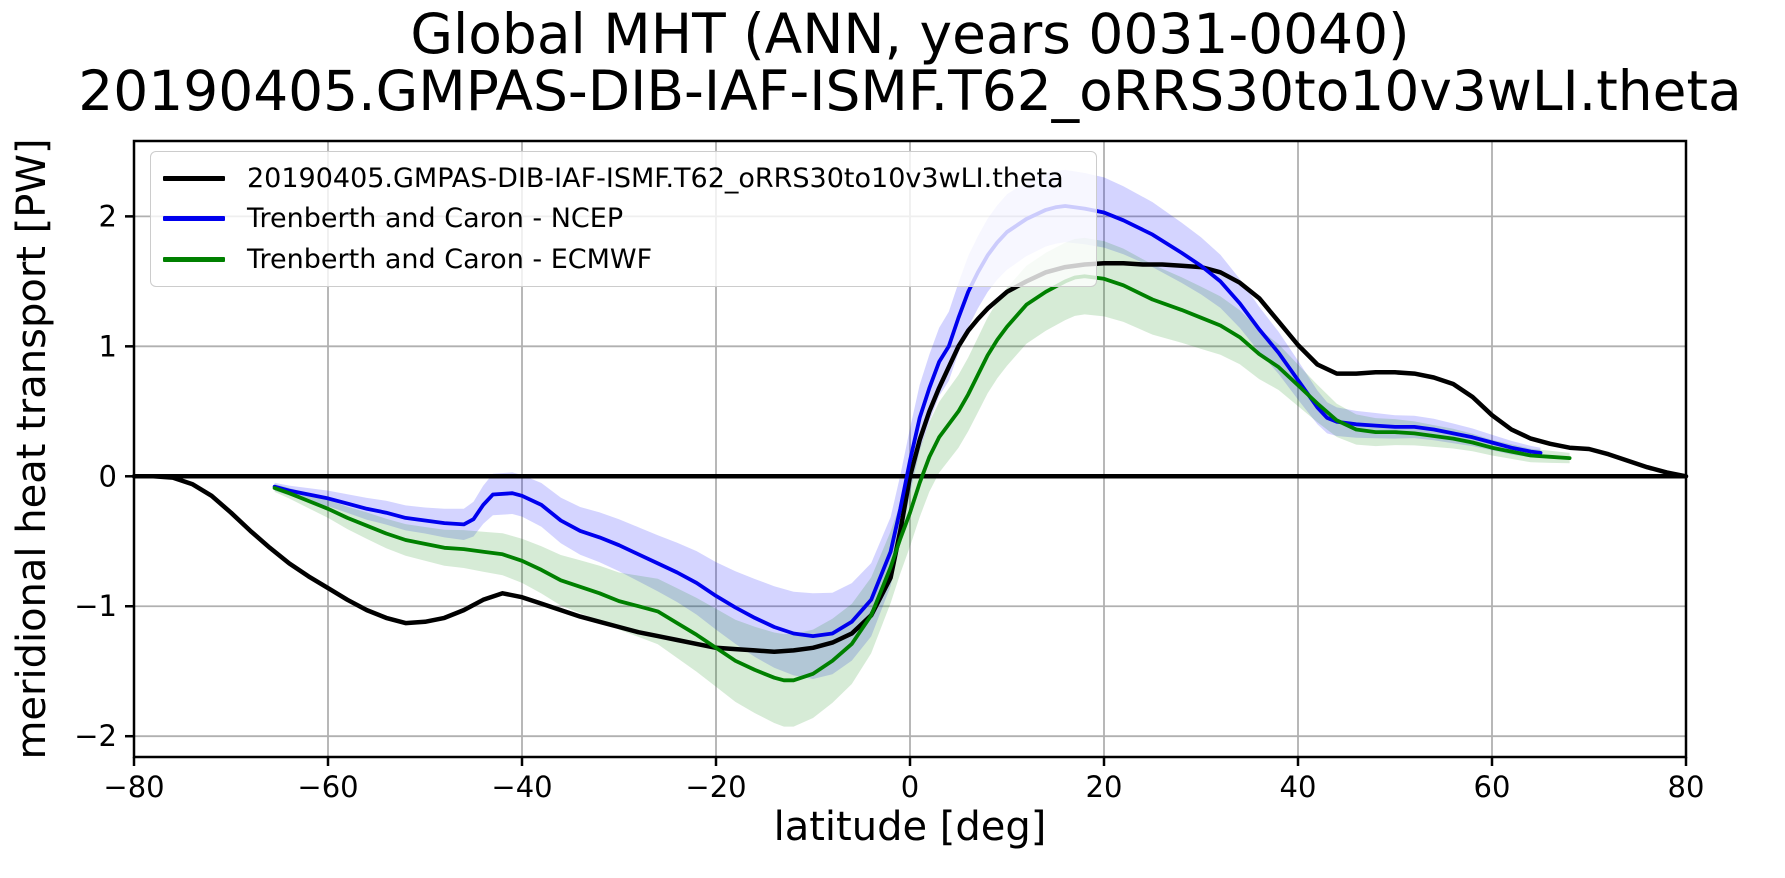 The height and width of the screenshot is (878, 1785). Describe the element at coordinates (1492, 787) in the screenshot. I see `x-tick-label: 60` at that location.